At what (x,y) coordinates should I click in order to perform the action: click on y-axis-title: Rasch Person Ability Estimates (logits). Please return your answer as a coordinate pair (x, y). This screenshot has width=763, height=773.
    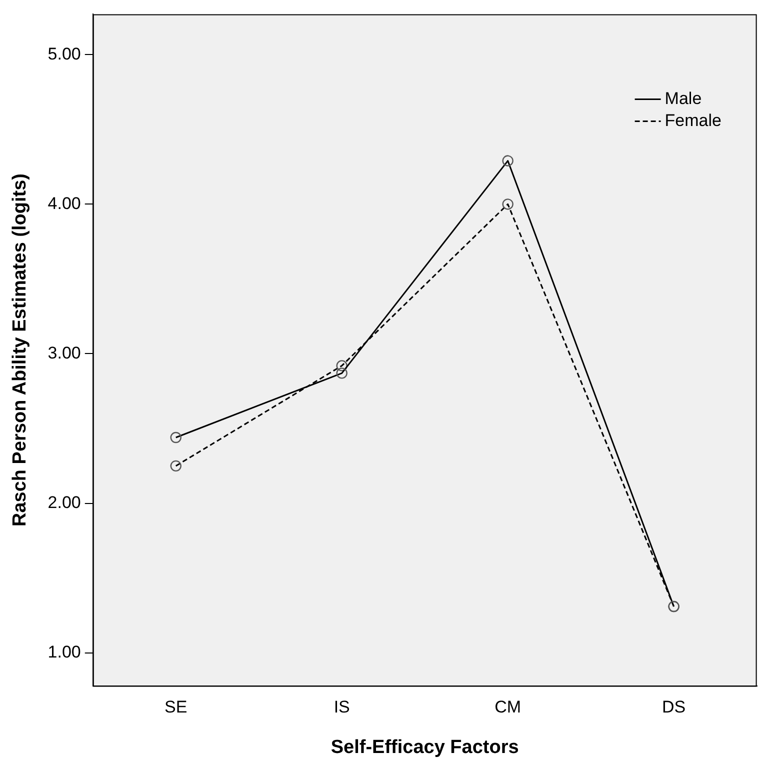
    Looking at the image, I should click on (20, 350).